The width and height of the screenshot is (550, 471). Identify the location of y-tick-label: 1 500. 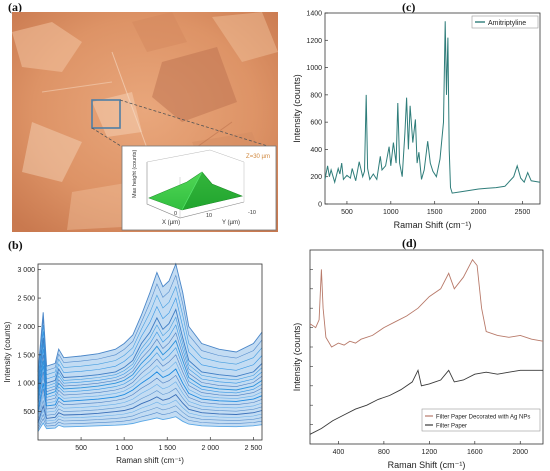
(26, 355).